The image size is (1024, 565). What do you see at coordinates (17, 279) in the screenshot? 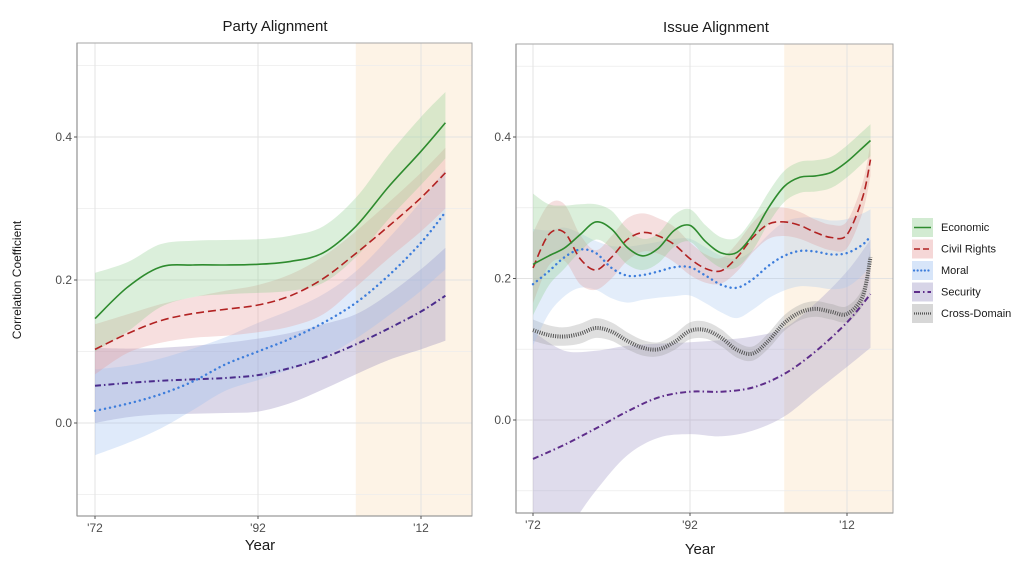
I see `y-axis-title: Correlation Coefficient` at bounding box center [17, 279].